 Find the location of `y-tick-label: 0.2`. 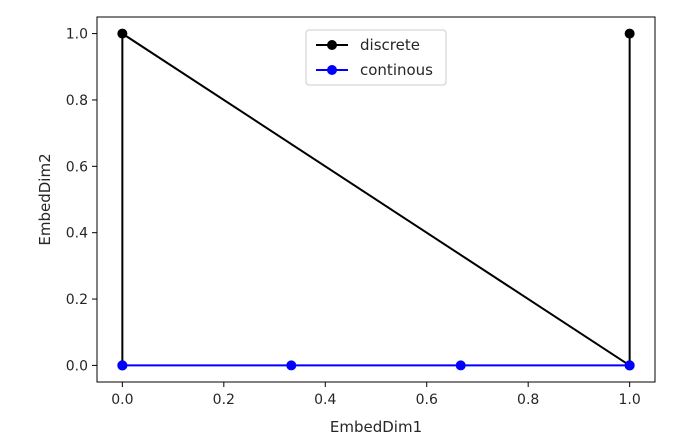

y-tick-label: 0.2 is located at coordinates (77, 300).